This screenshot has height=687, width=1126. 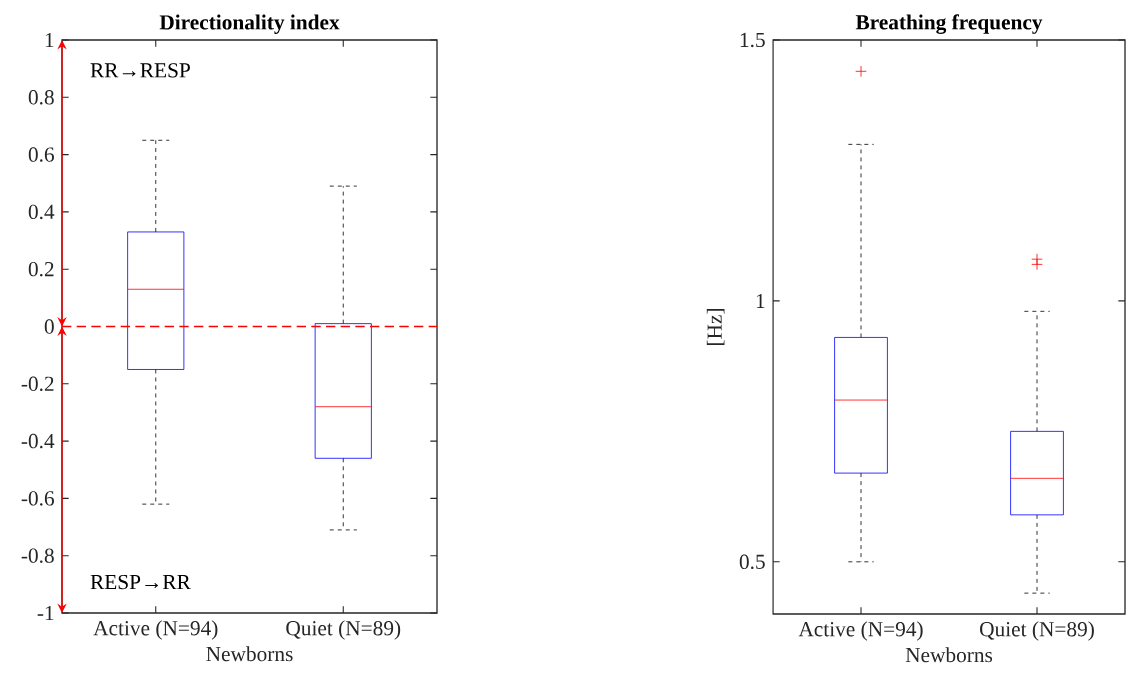 What do you see at coordinates (41, 97) in the screenshot?
I see `y-tick-label: 0.8` at bounding box center [41, 97].